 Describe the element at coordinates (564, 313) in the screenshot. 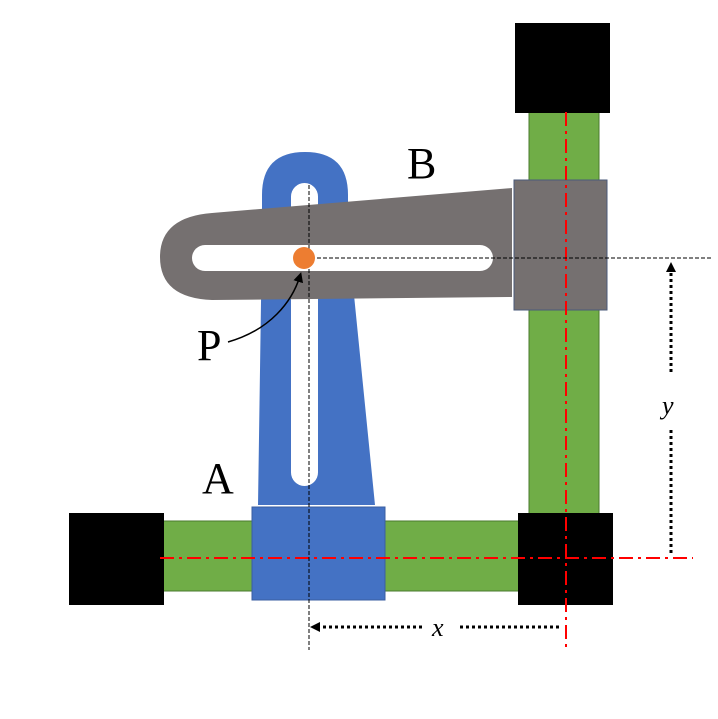

I see `vertical-rail` at that location.